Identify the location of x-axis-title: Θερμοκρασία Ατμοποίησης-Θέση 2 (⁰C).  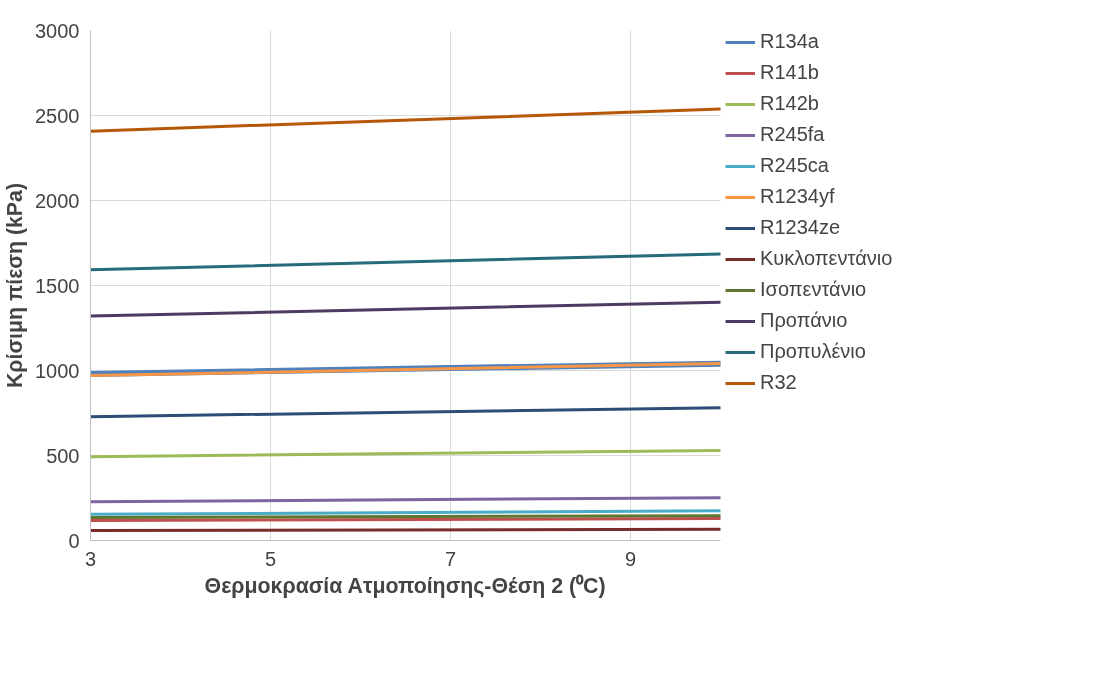
(405, 585).